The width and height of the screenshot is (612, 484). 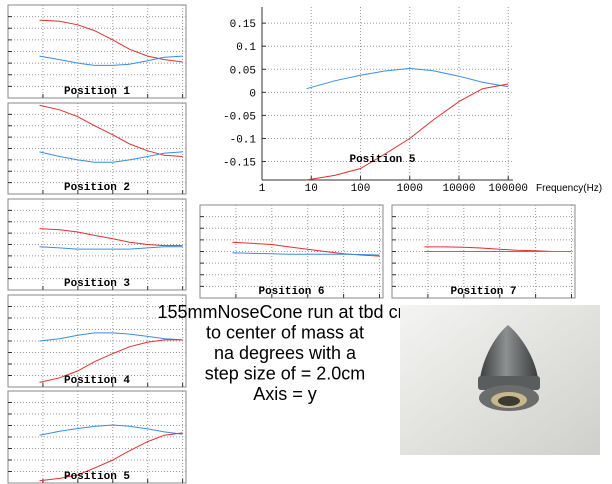 What do you see at coordinates (509, 401) in the screenshot?
I see `cone-hole` at bounding box center [509, 401].